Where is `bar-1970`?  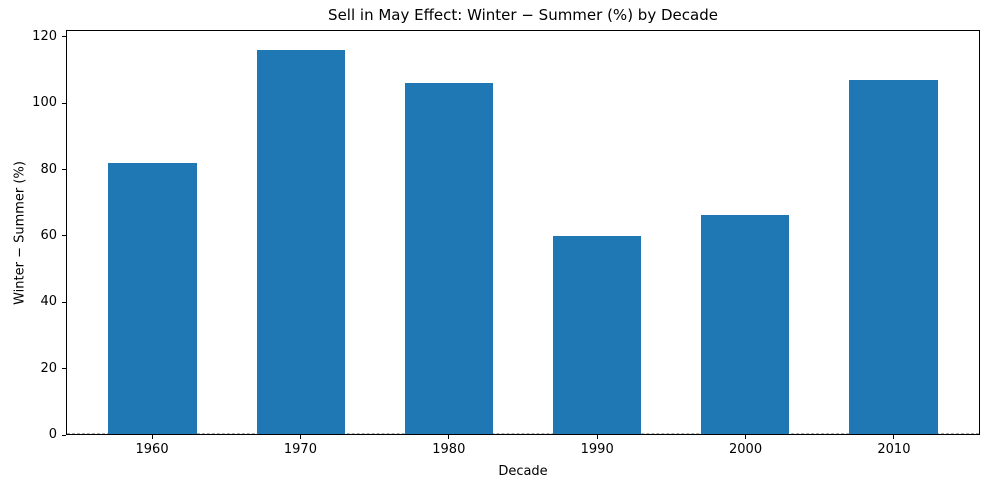 bar-1970 is located at coordinates (301, 242).